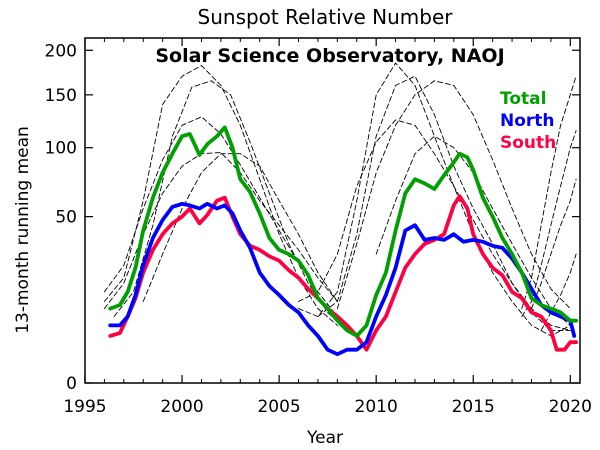 The width and height of the screenshot is (600, 450). I want to click on legend-total: Total, so click(523, 99).